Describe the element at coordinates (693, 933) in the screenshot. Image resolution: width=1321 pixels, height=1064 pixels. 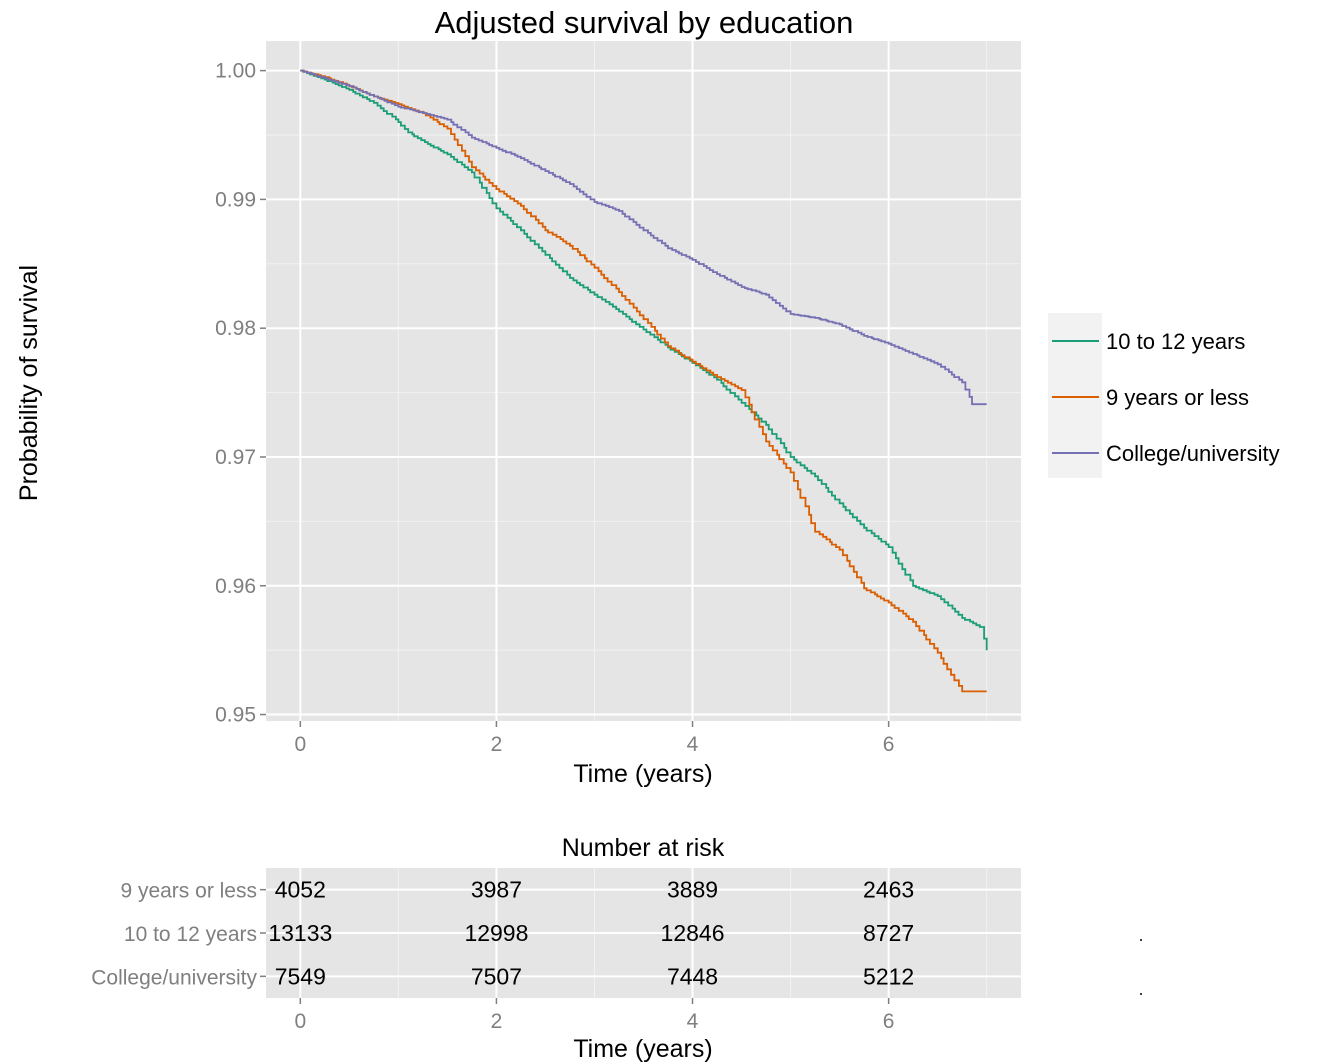
I see `risk-value: 12846` at that location.